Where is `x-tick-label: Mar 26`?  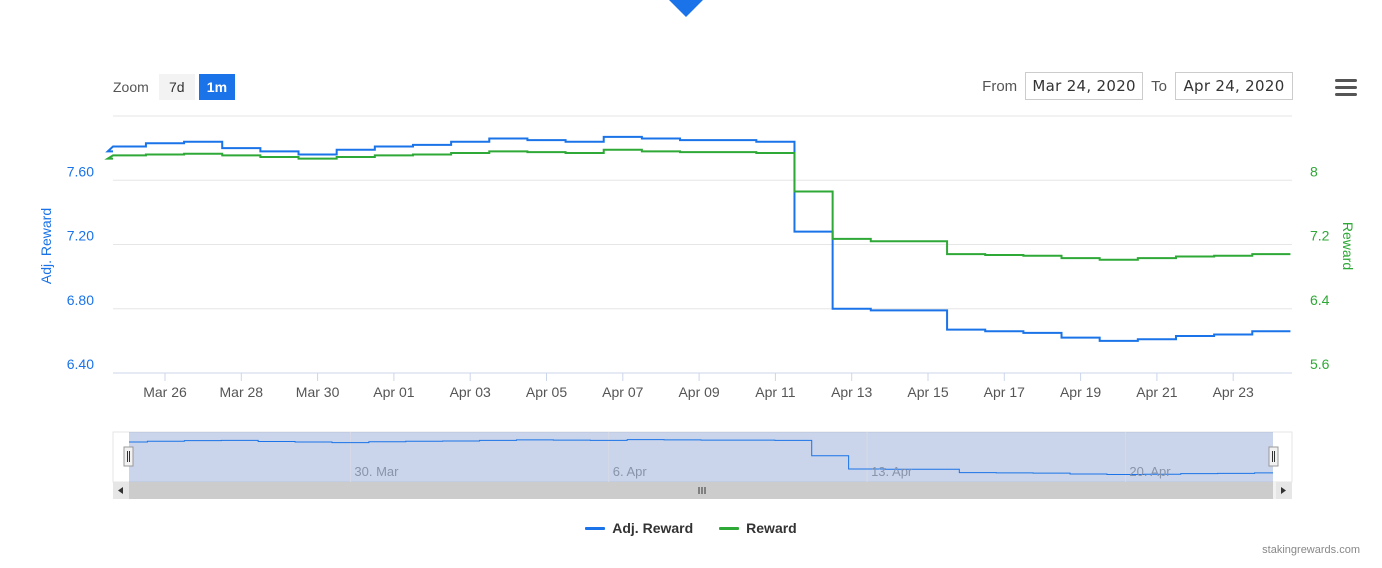 x-tick-label: Mar 26 is located at coordinates (165, 392).